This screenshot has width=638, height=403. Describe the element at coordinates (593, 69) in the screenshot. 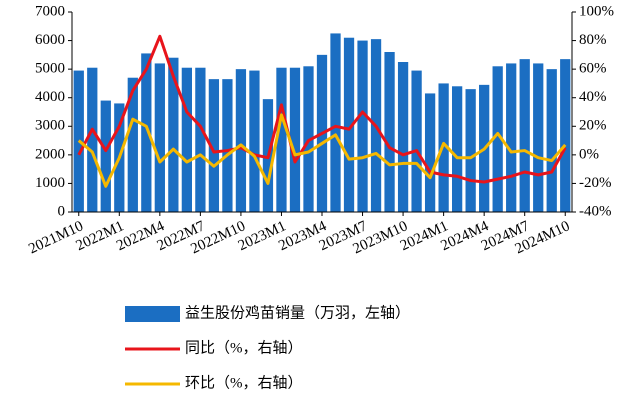

I see `y2-tick-label: 60%` at that location.